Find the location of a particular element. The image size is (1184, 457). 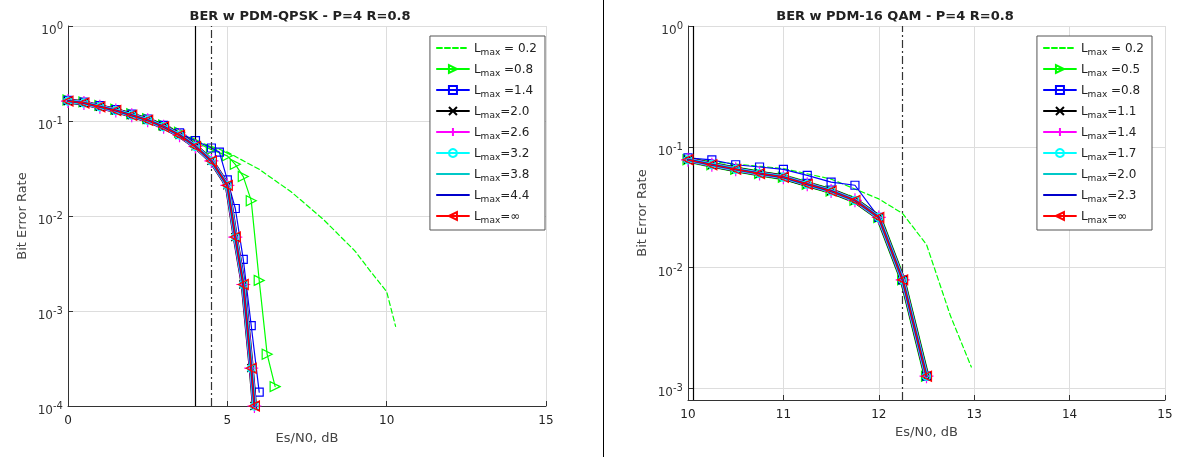

x-tick-label: 12 is located at coordinates (879, 414).